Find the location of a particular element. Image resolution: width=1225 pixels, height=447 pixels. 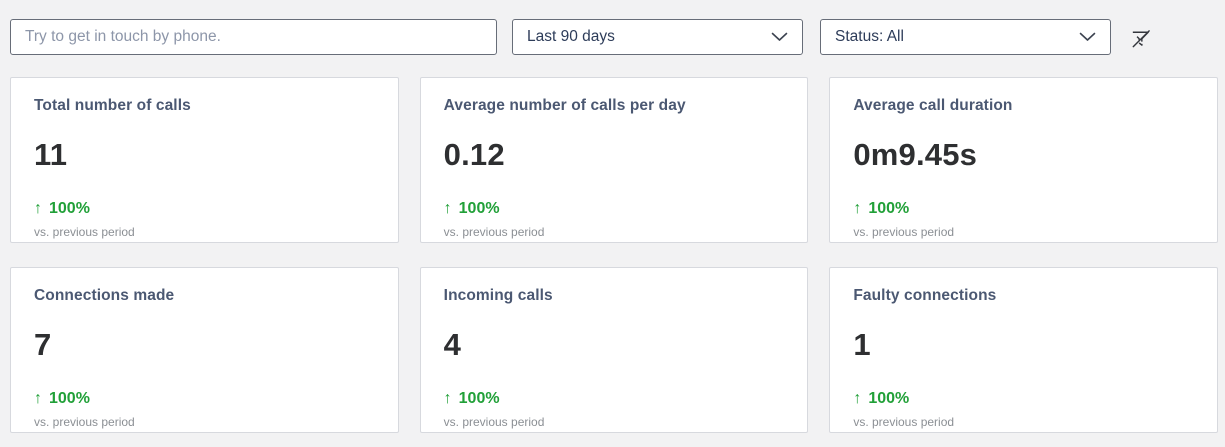

stat-title: Total number of calls is located at coordinates (112, 105).